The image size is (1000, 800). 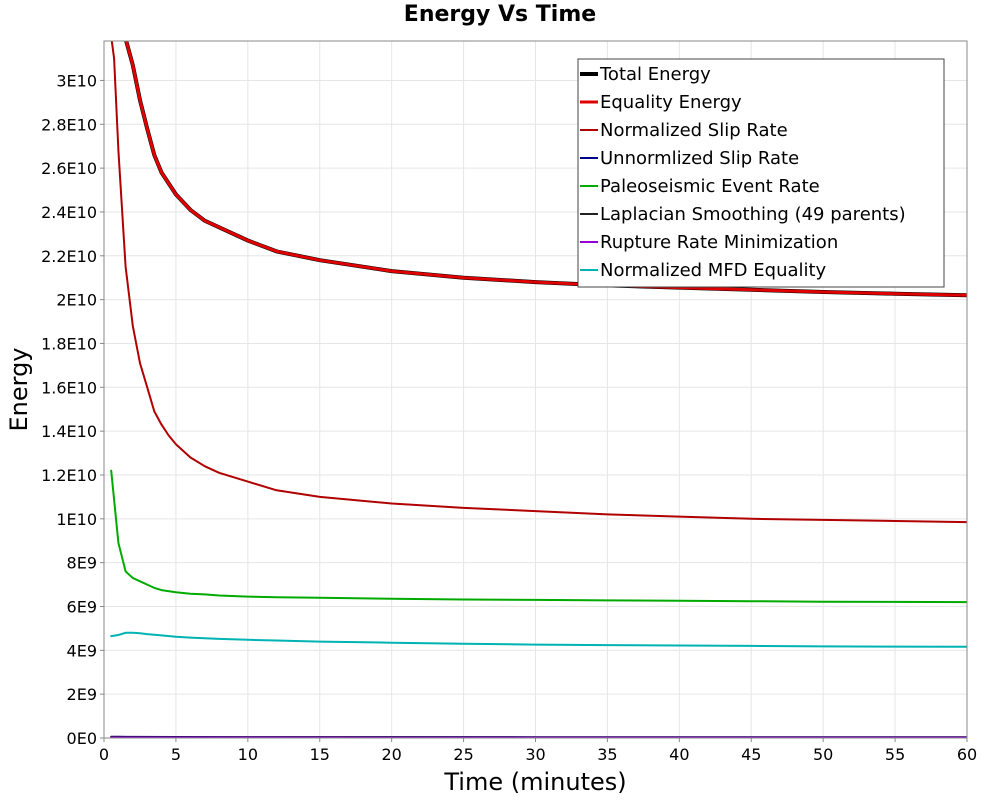 I want to click on legend-entry-label: Unnormlized Slip Rate, so click(x=699, y=158).